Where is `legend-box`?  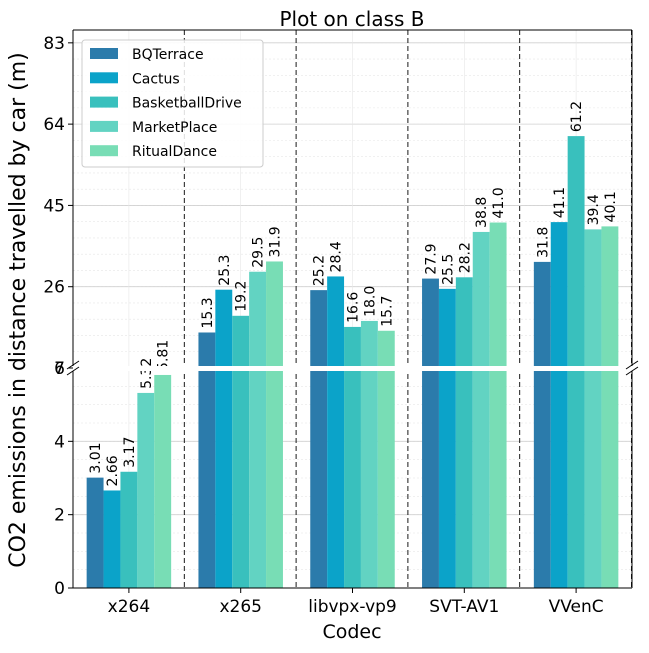 legend-box is located at coordinates (172, 103).